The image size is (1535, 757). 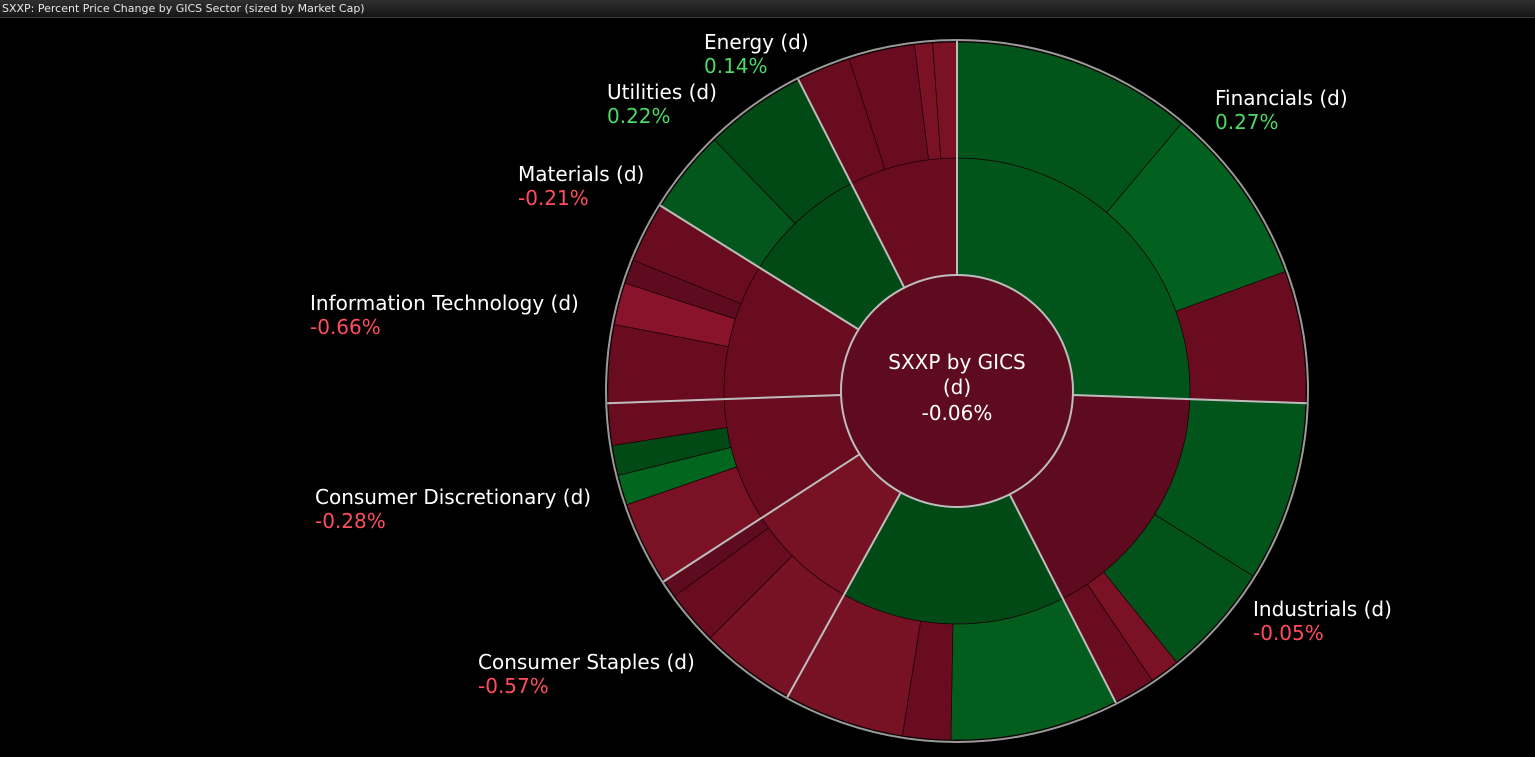 I want to click on center-subtitle: (d), so click(x=957, y=387).